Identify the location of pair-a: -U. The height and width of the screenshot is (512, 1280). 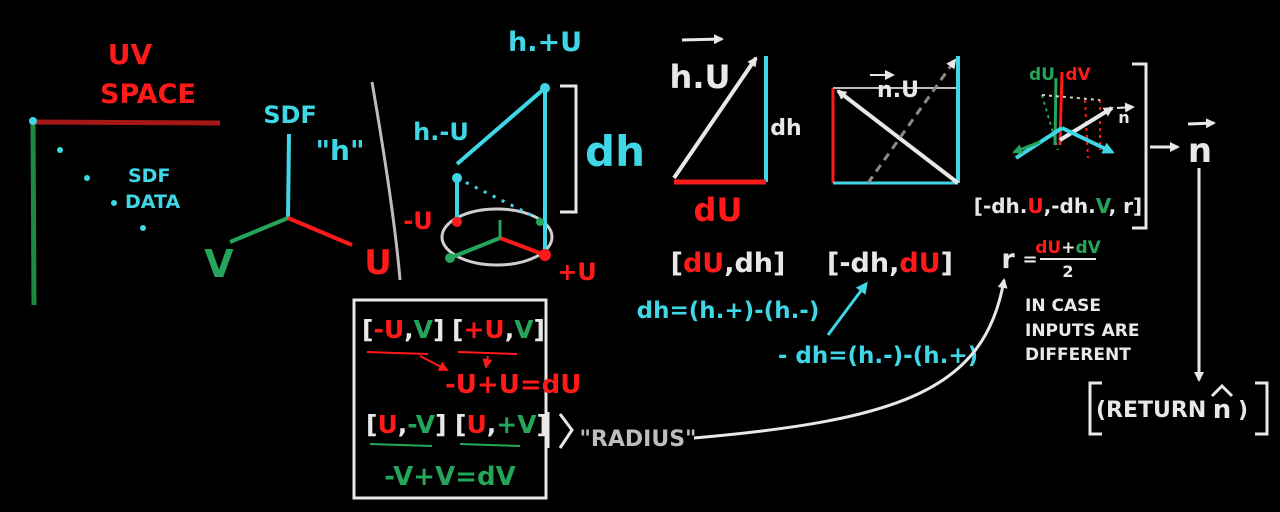
(388, 329).